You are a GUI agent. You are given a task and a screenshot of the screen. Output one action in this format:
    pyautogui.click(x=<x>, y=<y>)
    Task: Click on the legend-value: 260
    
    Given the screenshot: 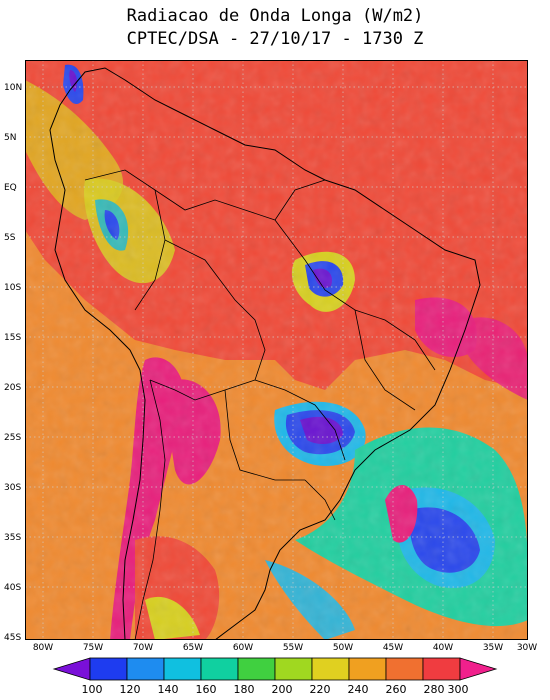 What is the action you would take?
    pyautogui.click(x=396, y=689)
    